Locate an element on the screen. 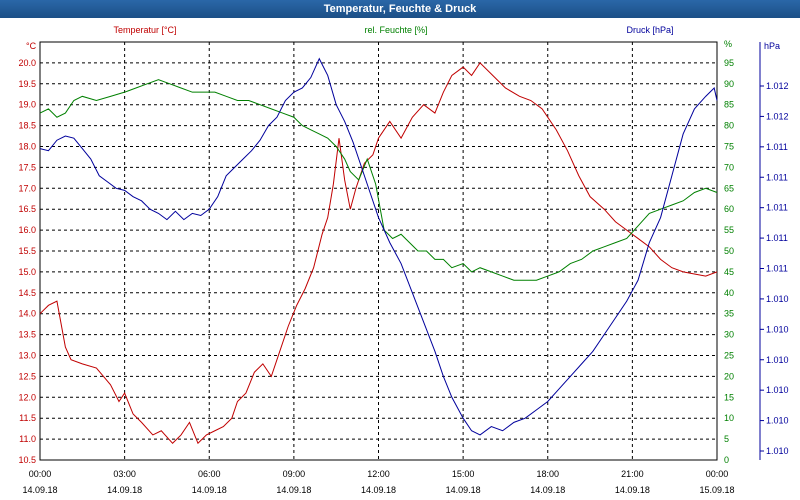 The image size is (800, 500). chart-title: Temperatur, Feuchte & Druck is located at coordinates (400, 9).